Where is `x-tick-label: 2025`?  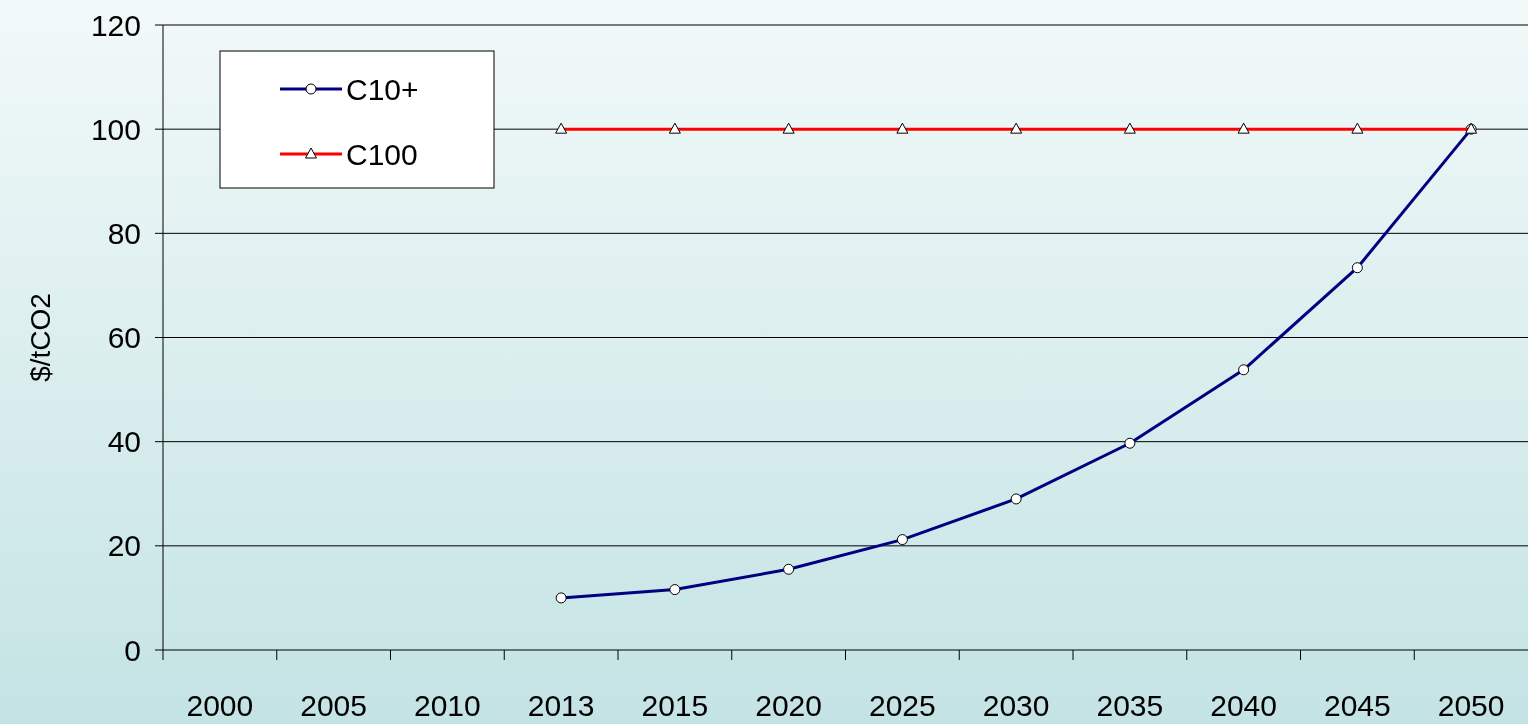
x-tick-label: 2025 is located at coordinates (902, 705).